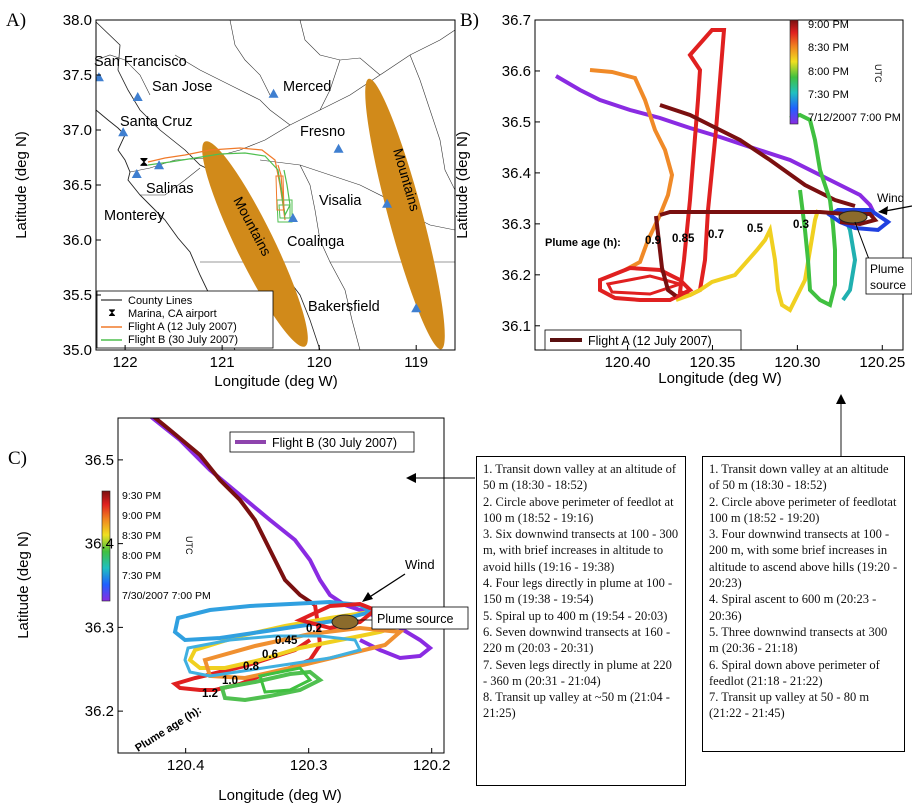 Image resolution: width=912 pixels, height=803 pixels. Describe the element at coordinates (307, 87) in the screenshot. I see `city-label: Merced` at that location.